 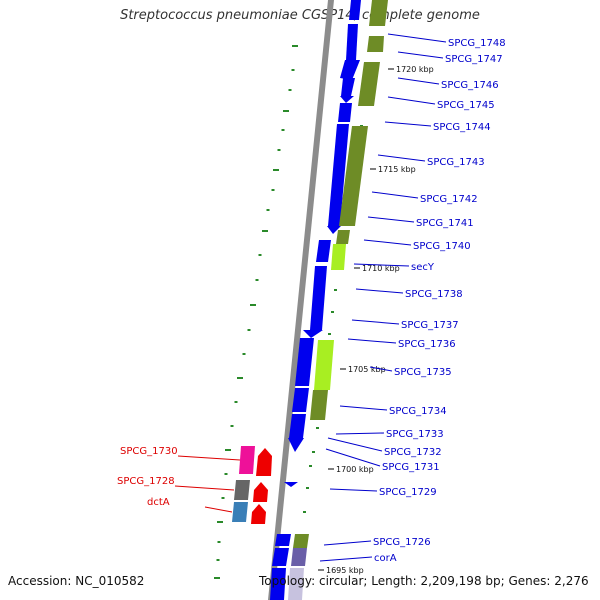 What do you see at coordinates (149, 451) in the screenshot?
I see `feature-label: SPCG_1730` at bounding box center [149, 451].